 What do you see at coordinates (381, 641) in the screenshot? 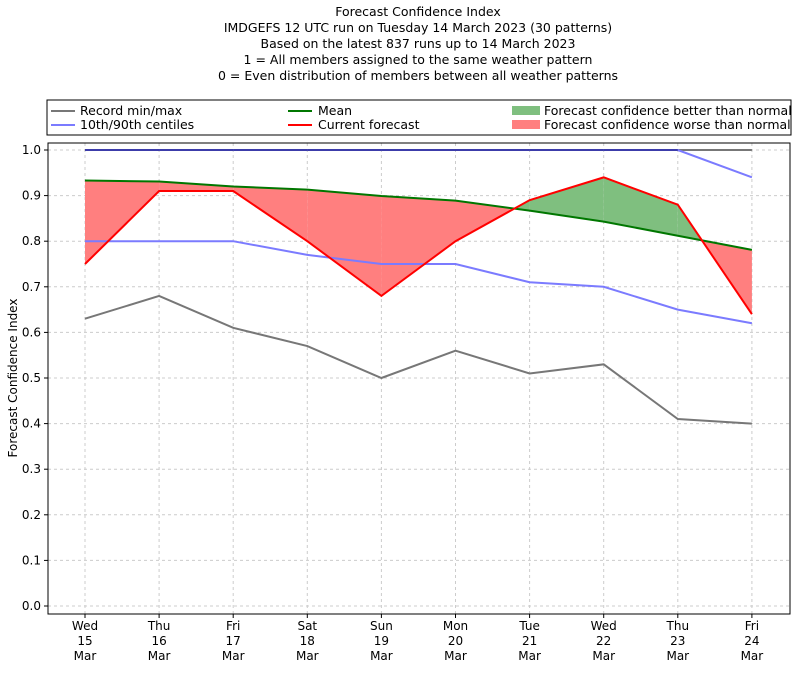
I see `x-tick-label: 19` at bounding box center [381, 641].